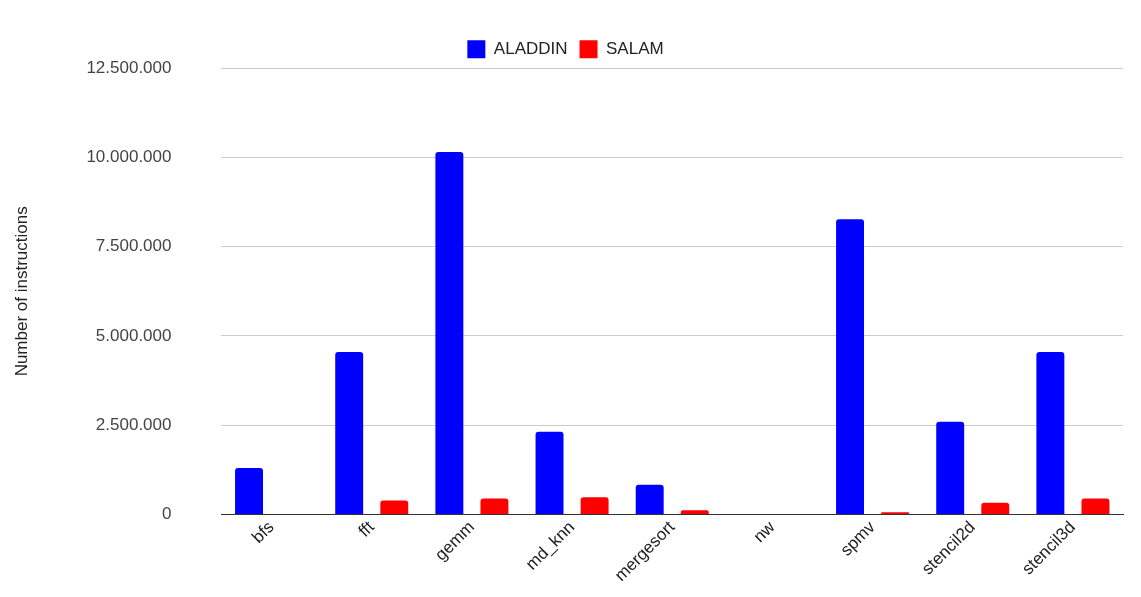 The height and width of the screenshot is (597, 1141). Describe the element at coordinates (129, 157) in the screenshot. I see `y-tick-label: 10.000.000` at that location.